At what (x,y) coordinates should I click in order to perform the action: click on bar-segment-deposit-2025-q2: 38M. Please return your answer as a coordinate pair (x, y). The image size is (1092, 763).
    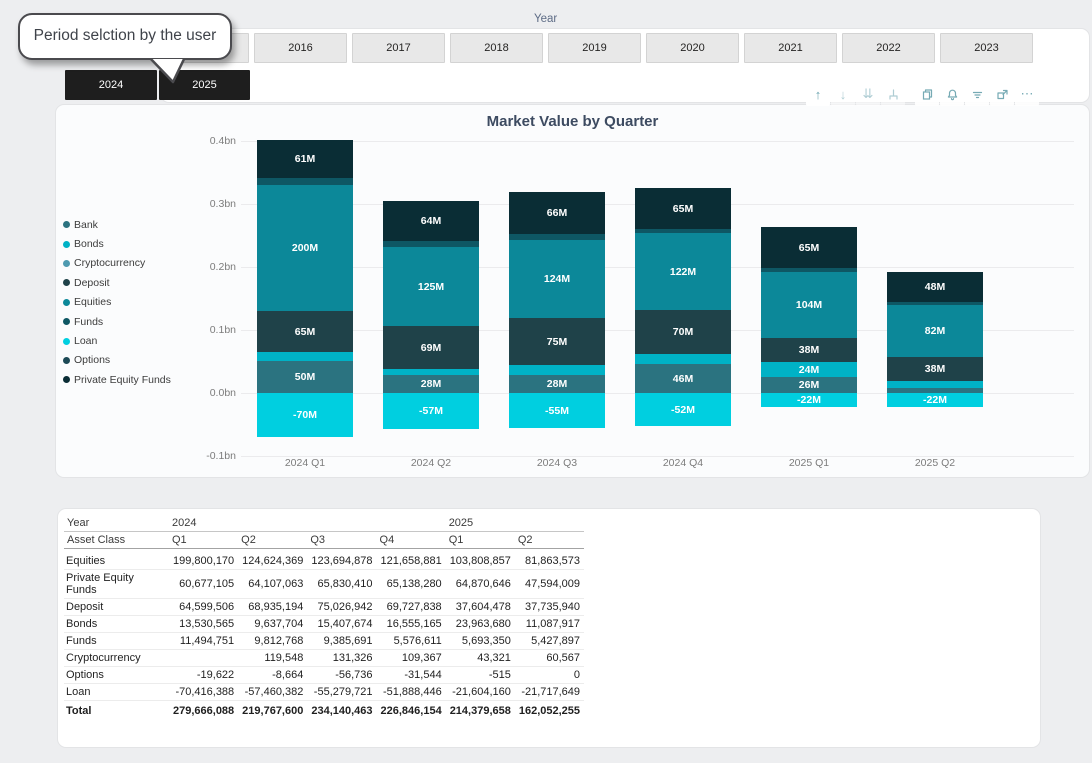
    Looking at the image, I should click on (935, 369).